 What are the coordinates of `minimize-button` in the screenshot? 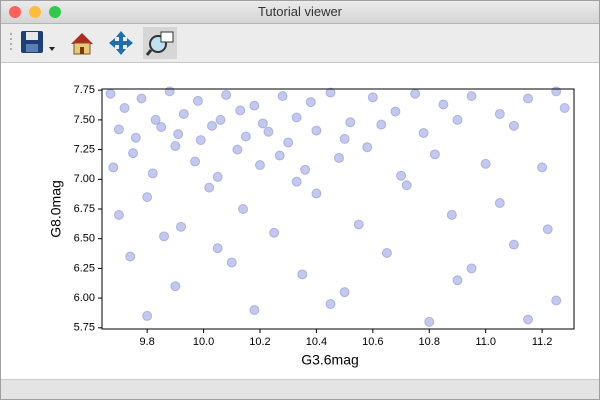 It's located at (35, 12).